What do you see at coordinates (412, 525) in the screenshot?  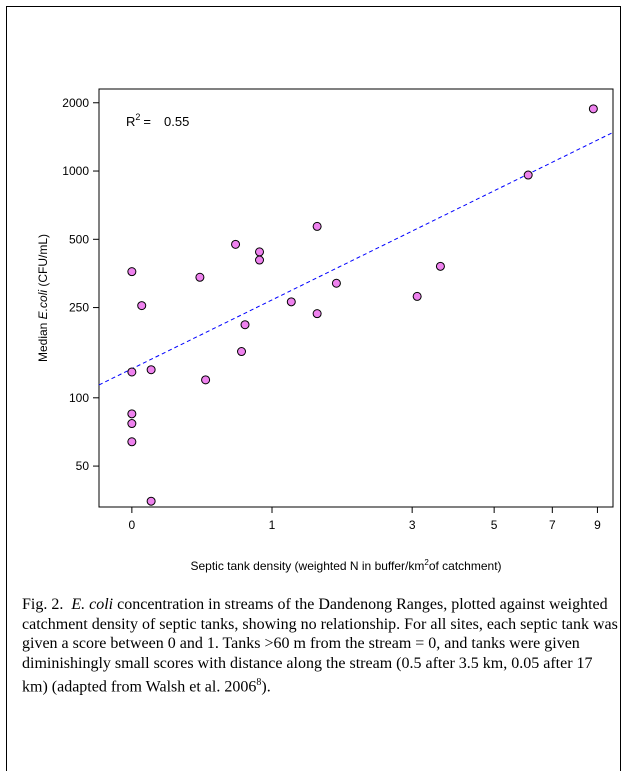 I see `x-tick-label-2: 3` at bounding box center [412, 525].